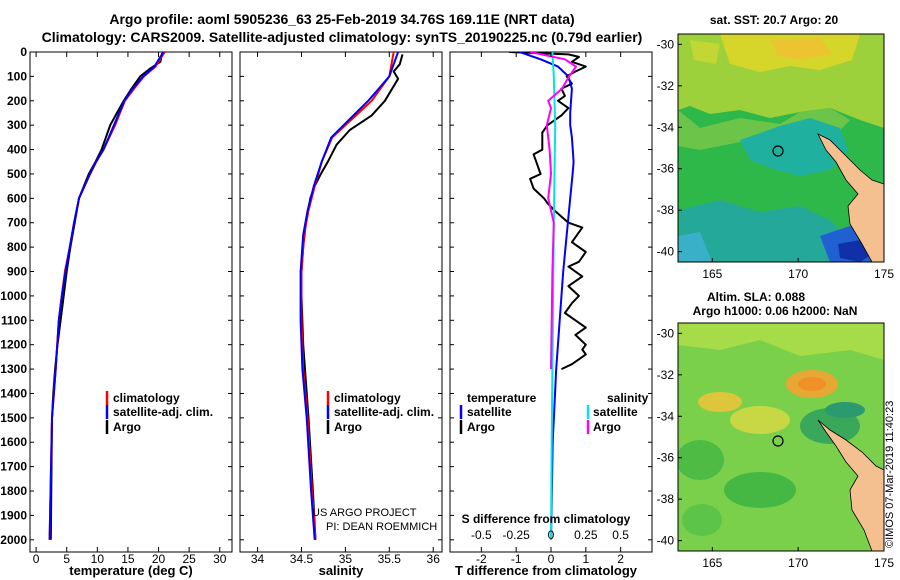 The image size is (900, 580). What do you see at coordinates (66, 559) in the screenshot?
I see `x-tick-label: 5` at bounding box center [66, 559].